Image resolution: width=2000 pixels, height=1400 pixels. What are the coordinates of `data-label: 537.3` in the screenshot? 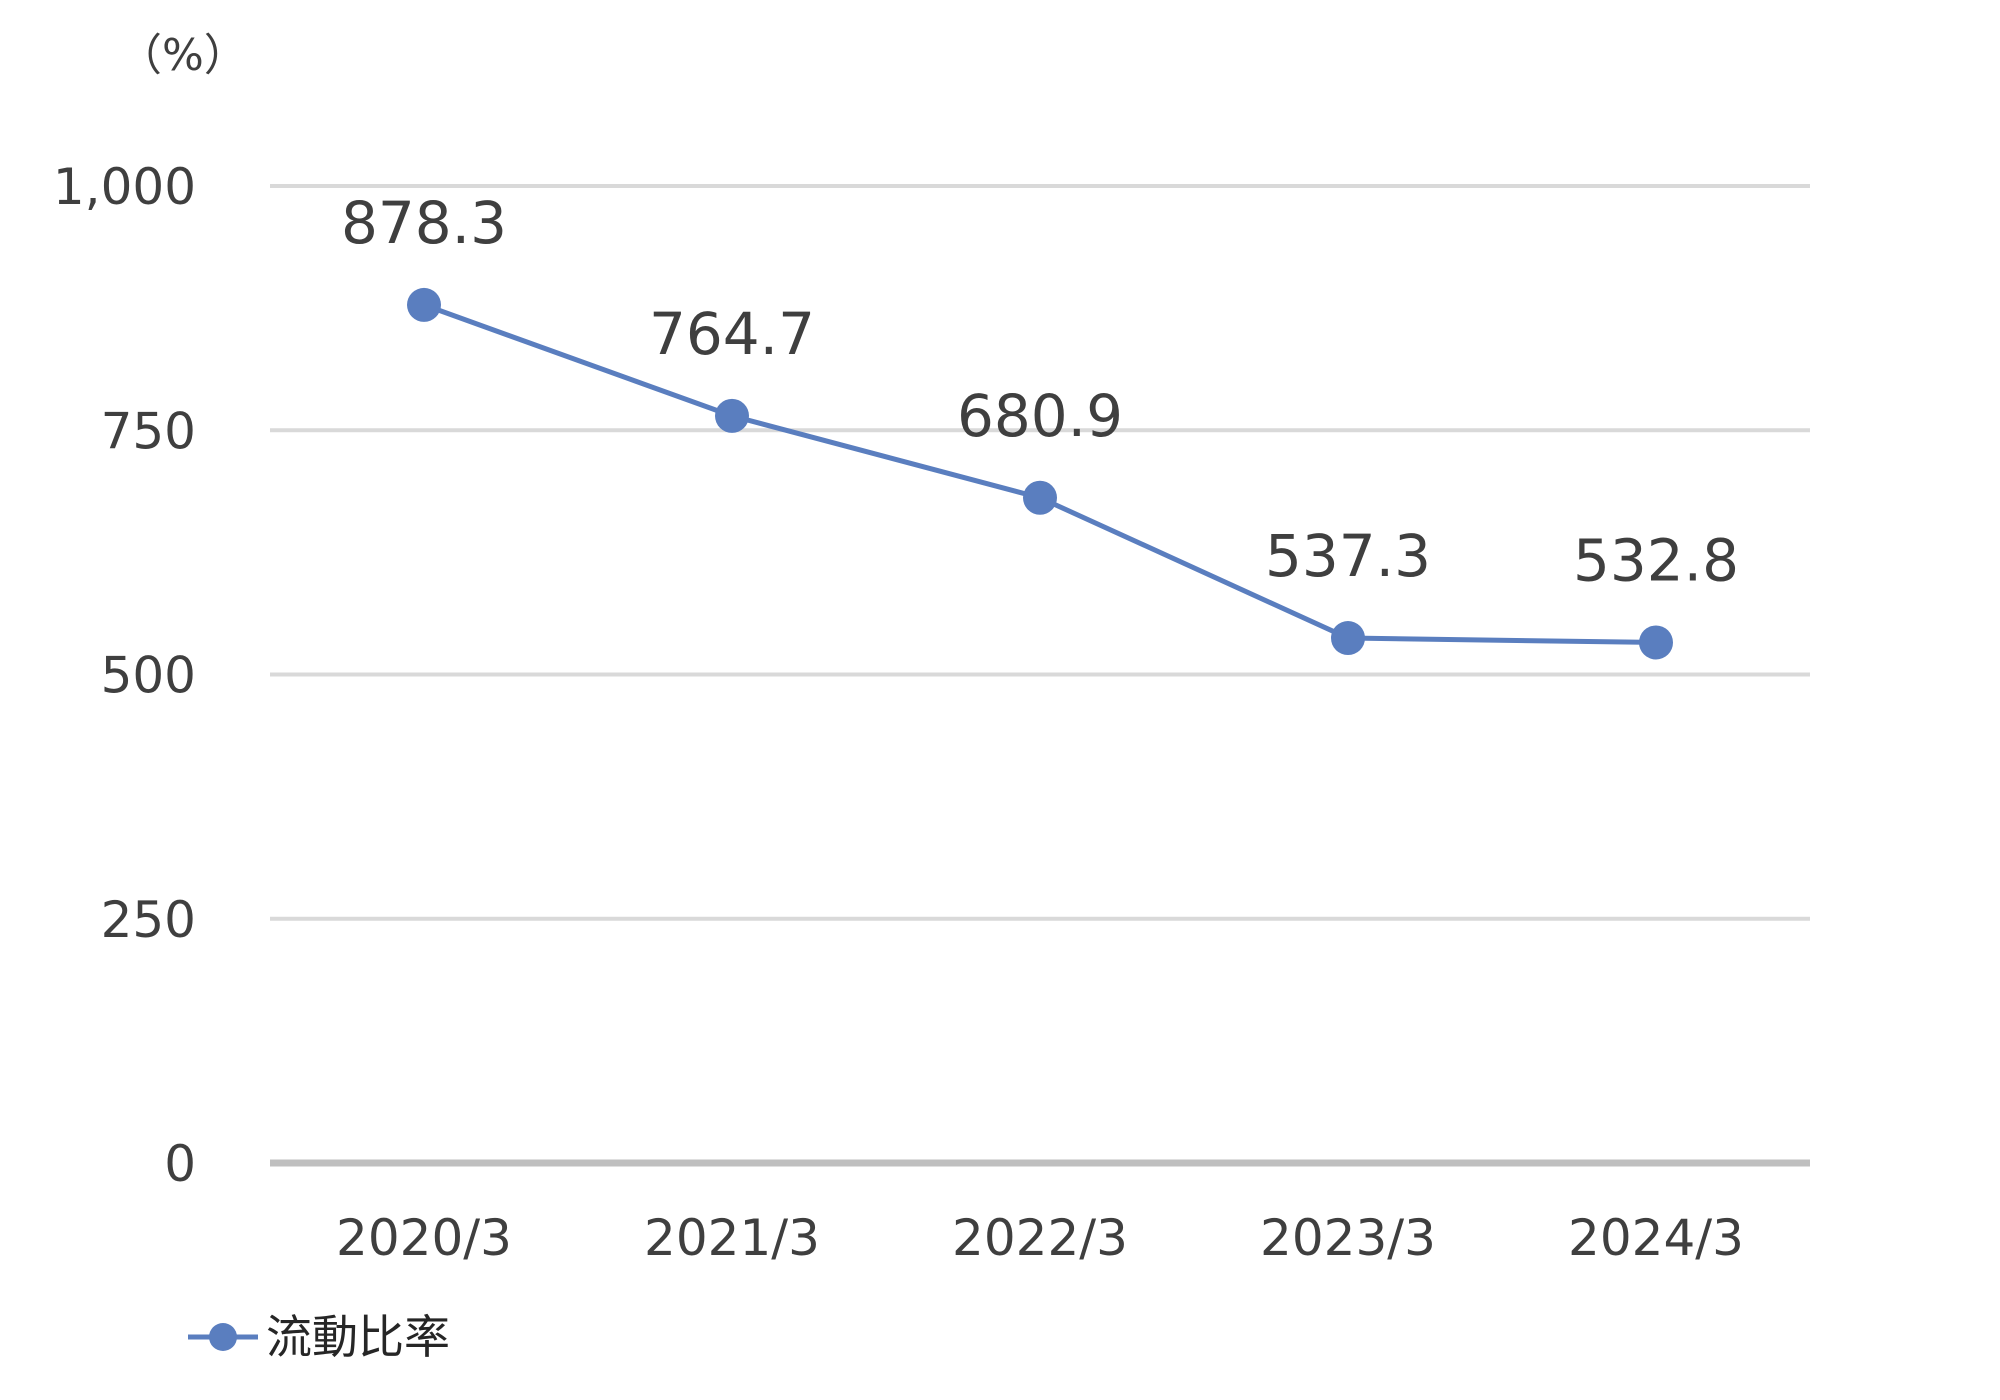 It's located at (1348, 556).